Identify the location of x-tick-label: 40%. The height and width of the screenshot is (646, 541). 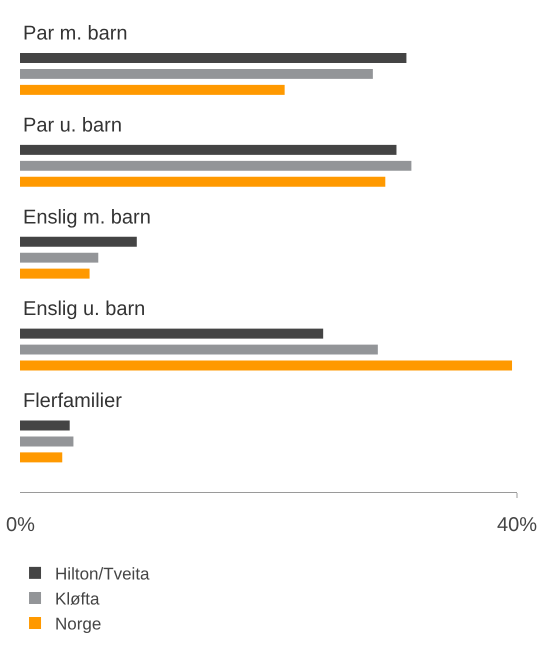
(517, 525).